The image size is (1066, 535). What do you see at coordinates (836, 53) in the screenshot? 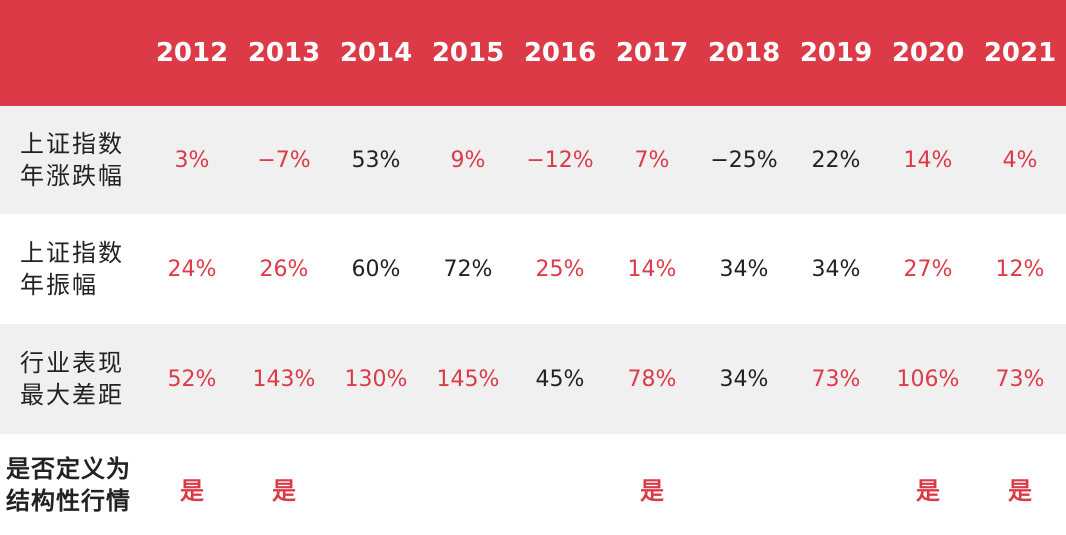
I see `year-header: 2019` at bounding box center [836, 53].